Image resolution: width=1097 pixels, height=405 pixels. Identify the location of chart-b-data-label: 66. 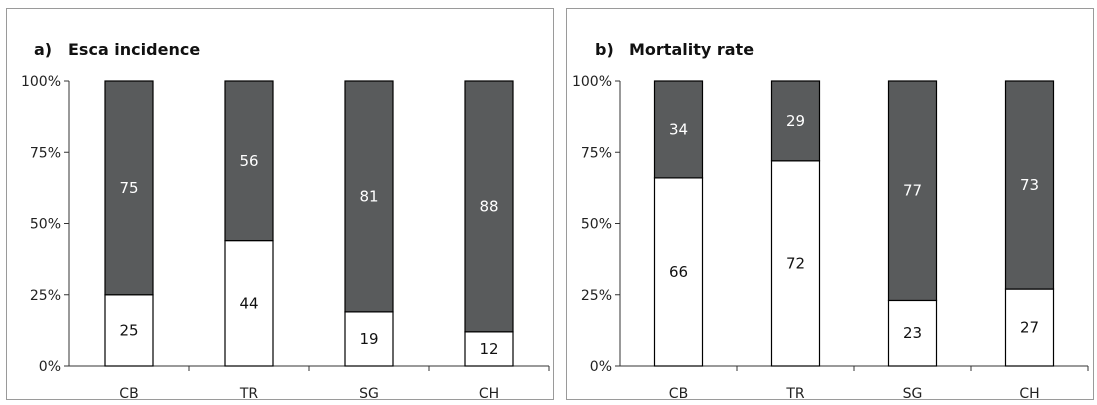
(678, 272).